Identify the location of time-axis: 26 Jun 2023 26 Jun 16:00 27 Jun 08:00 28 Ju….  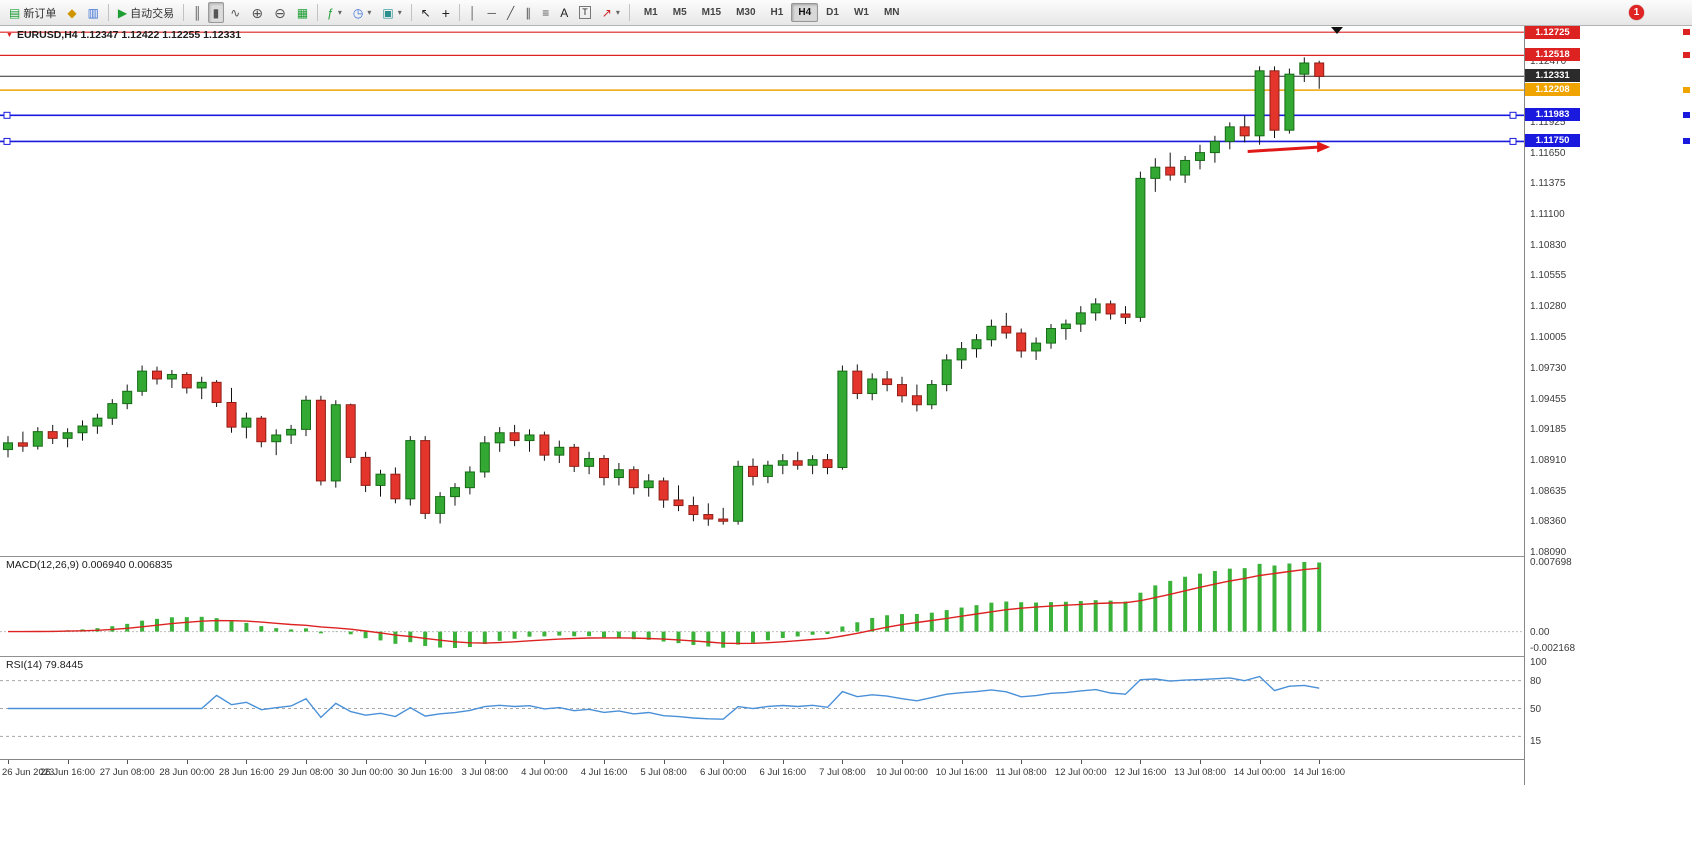
(762, 772).